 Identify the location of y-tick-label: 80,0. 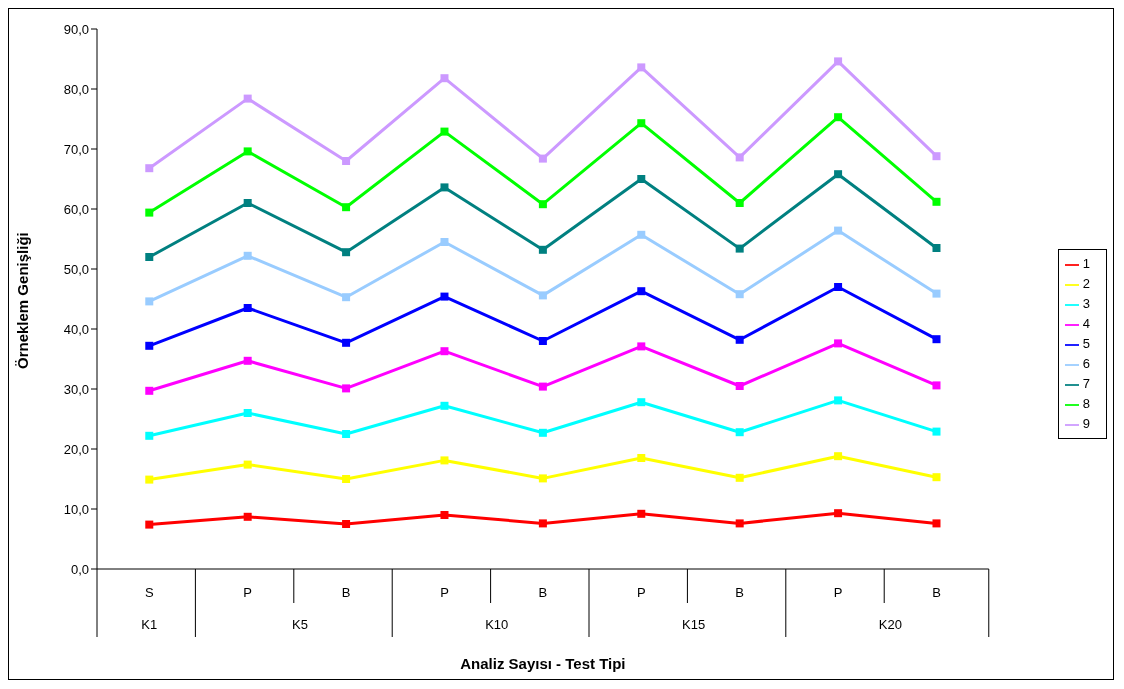
(76, 89).